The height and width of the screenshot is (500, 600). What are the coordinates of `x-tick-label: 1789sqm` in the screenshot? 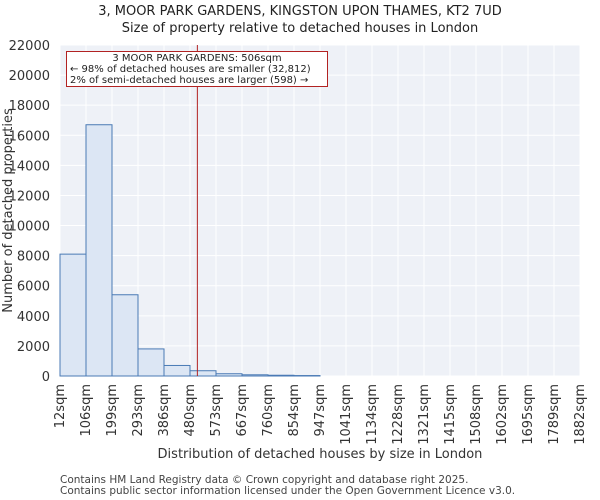 It's located at (554, 414).